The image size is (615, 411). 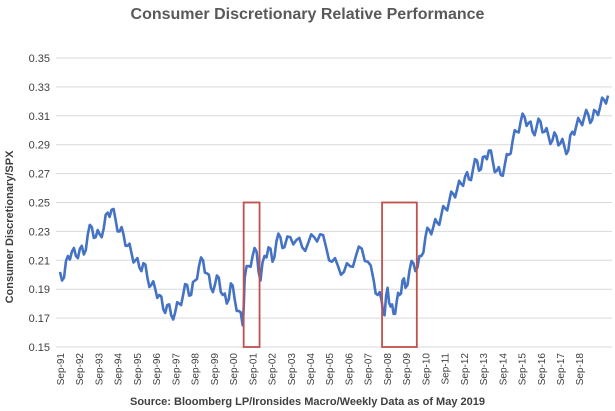 What do you see at coordinates (39, 88) in the screenshot?
I see `y-tick-label: 0.33` at bounding box center [39, 88].